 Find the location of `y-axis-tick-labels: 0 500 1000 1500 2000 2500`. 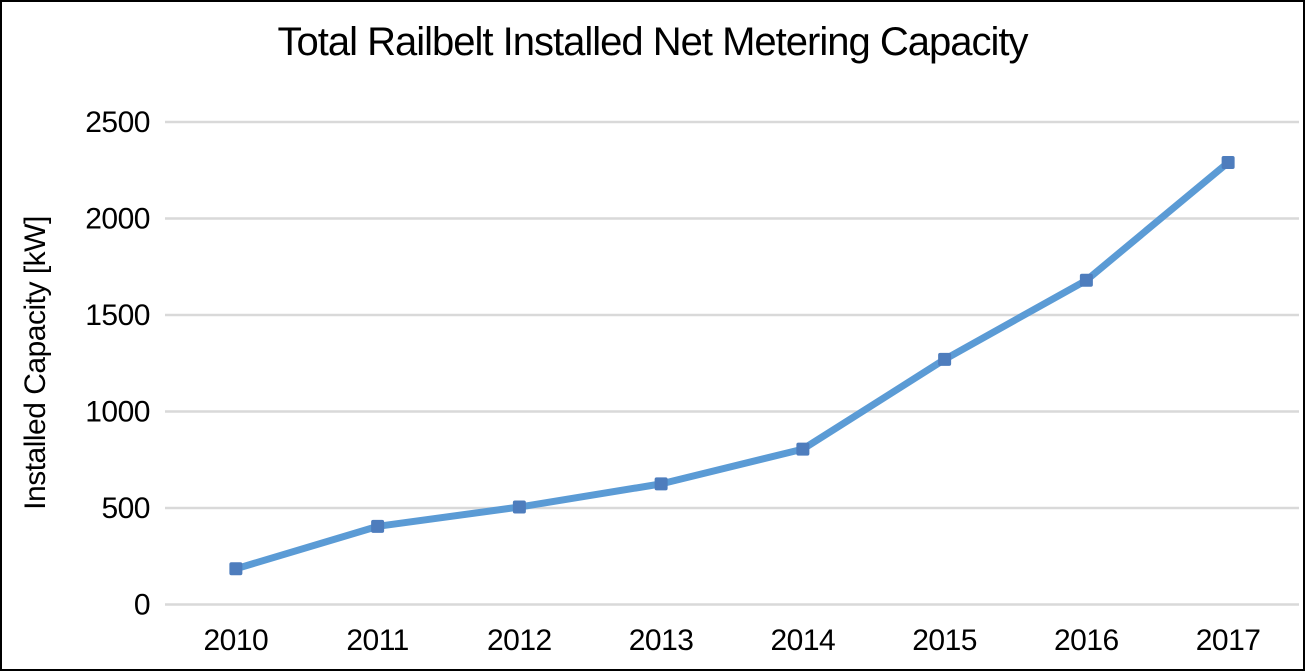

y-axis-tick-labels: 0 500 1000 1500 2000 2500 is located at coordinates (117, 364).